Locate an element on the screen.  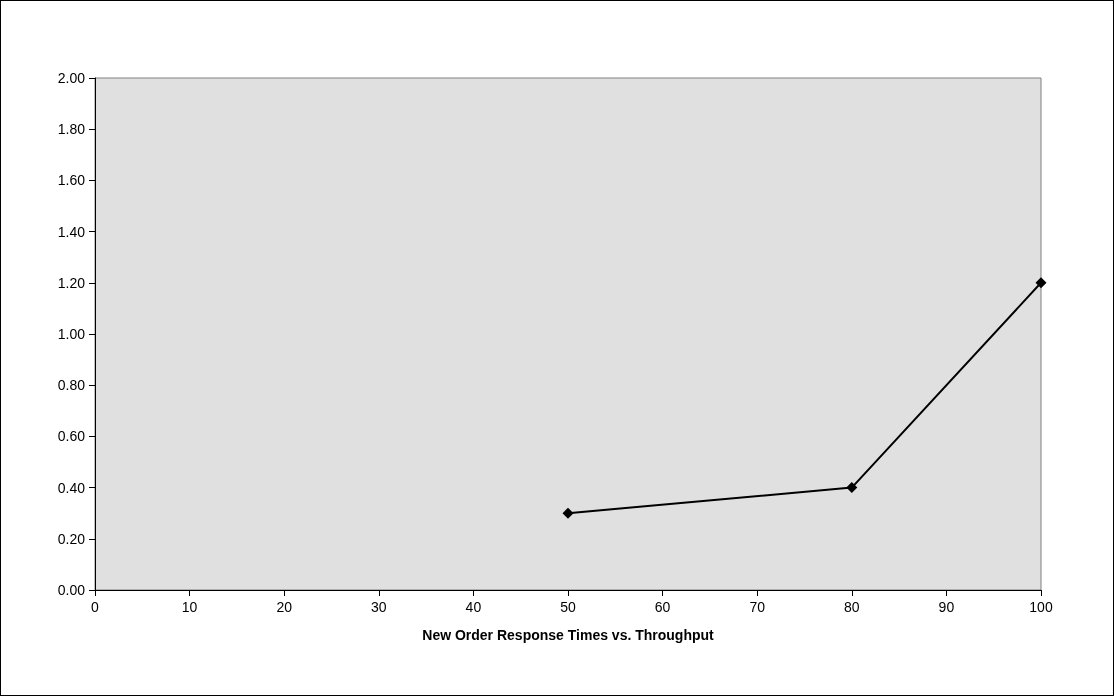
x-tick-label: 20 is located at coordinates (284, 607).